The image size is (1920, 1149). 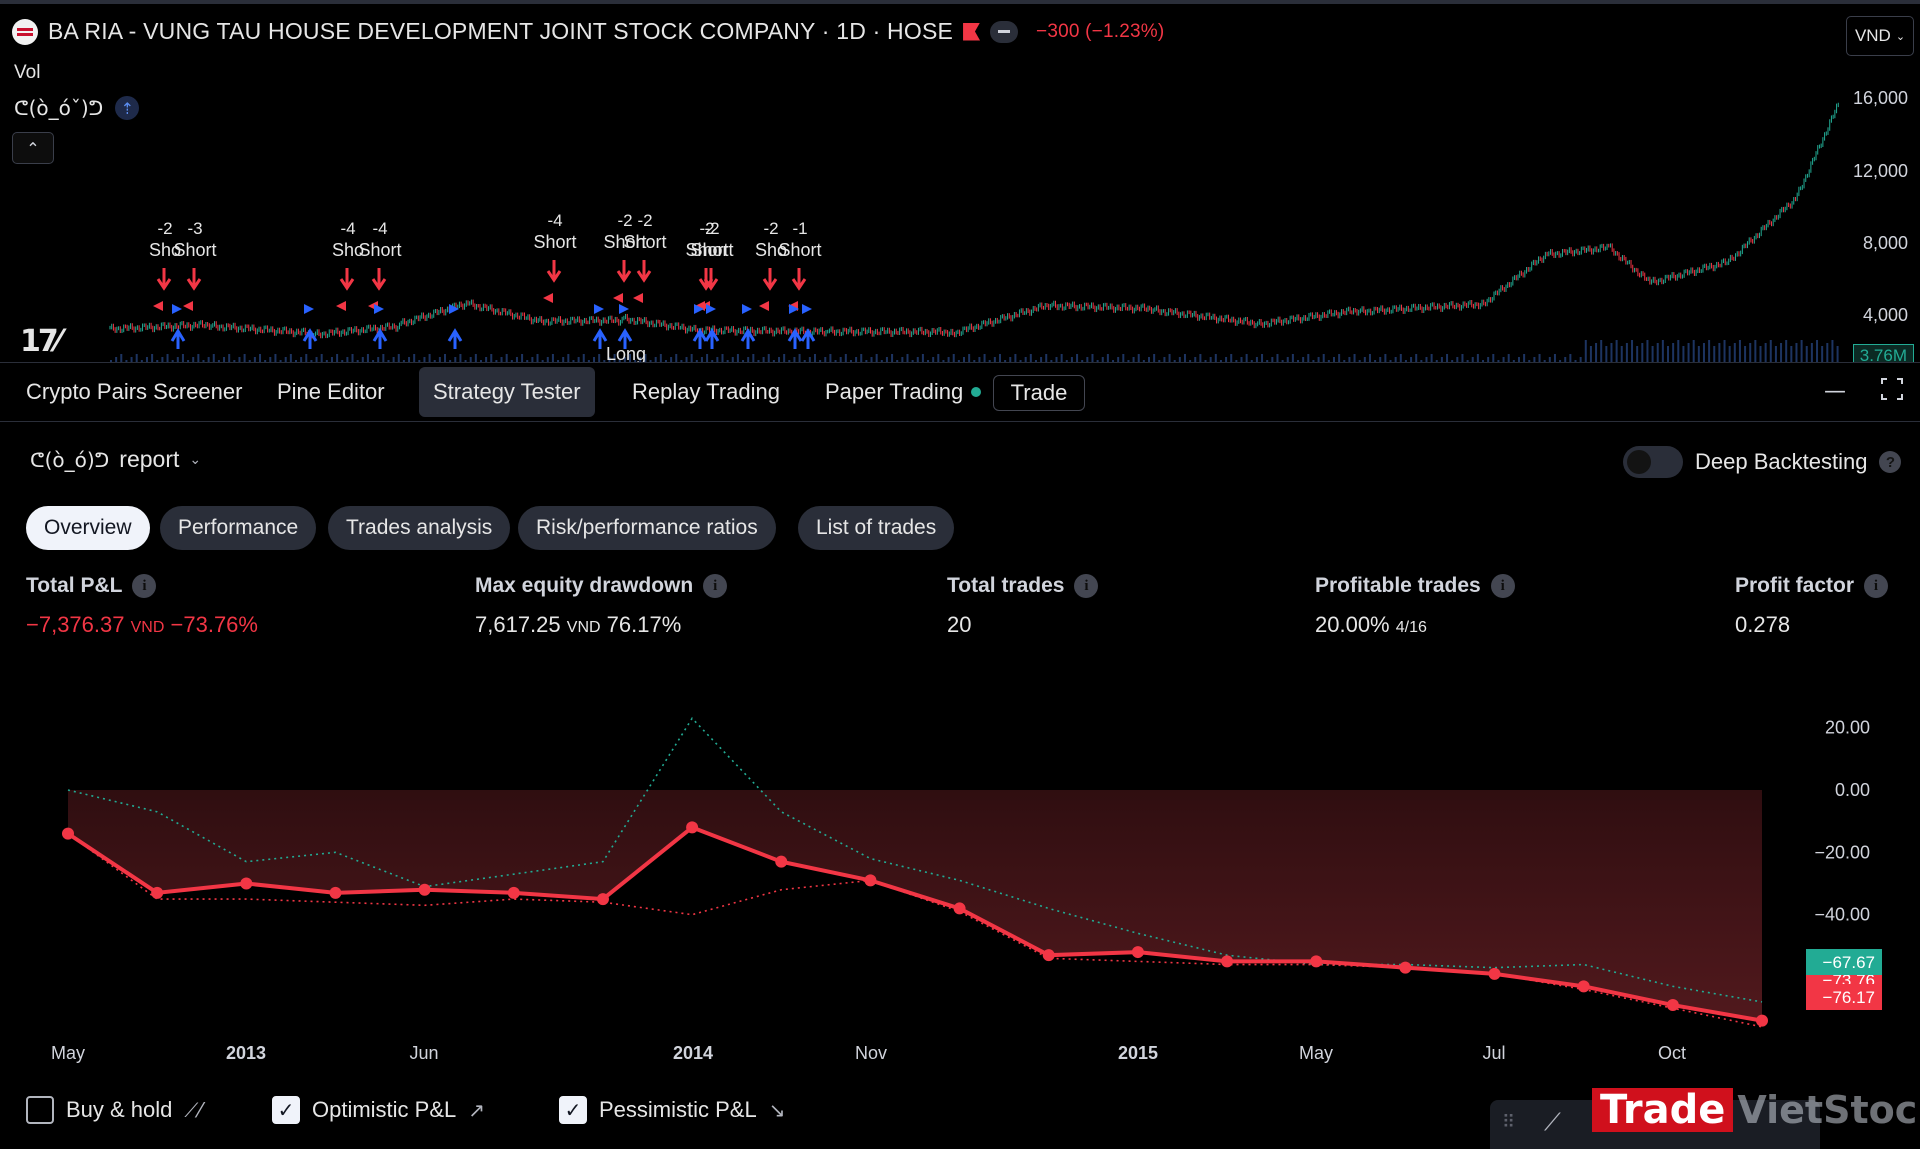 I want to click on help-icon: ?, so click(x=1890, y=462).